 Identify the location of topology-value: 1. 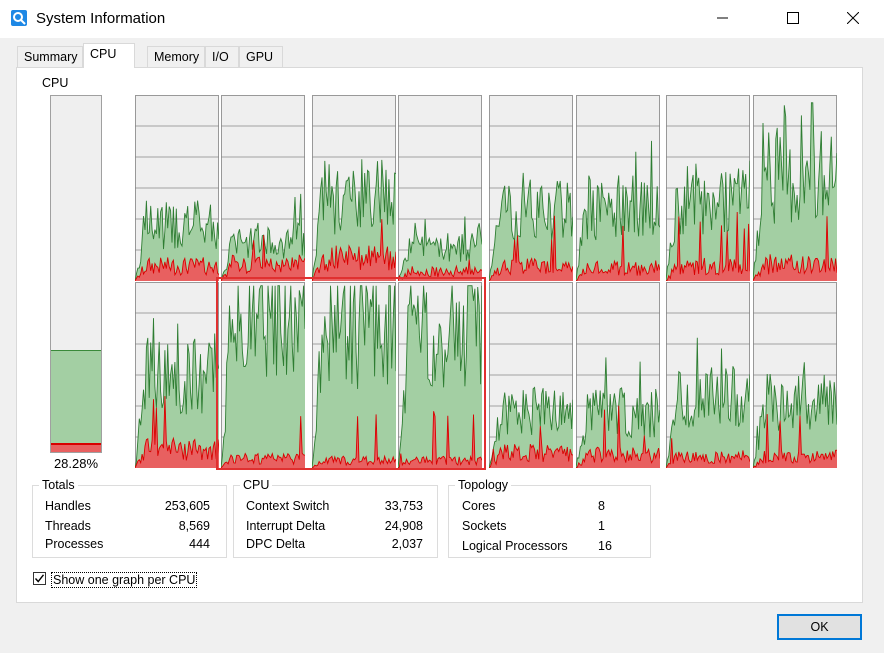
(601, 526).